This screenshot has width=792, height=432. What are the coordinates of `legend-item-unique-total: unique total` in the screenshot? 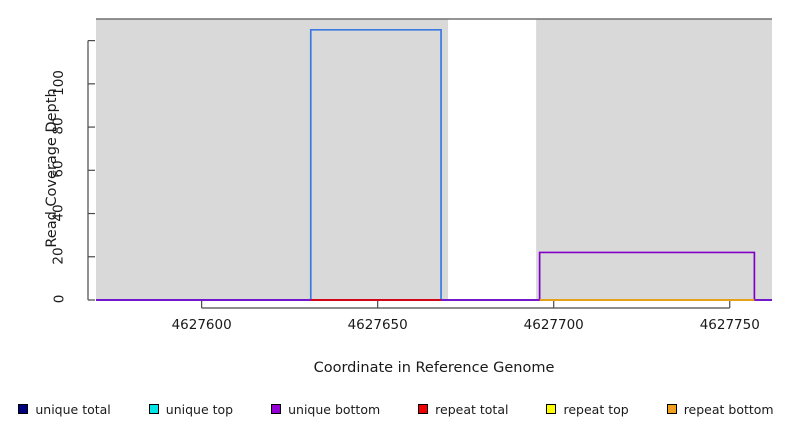 It's located at (64, 409).